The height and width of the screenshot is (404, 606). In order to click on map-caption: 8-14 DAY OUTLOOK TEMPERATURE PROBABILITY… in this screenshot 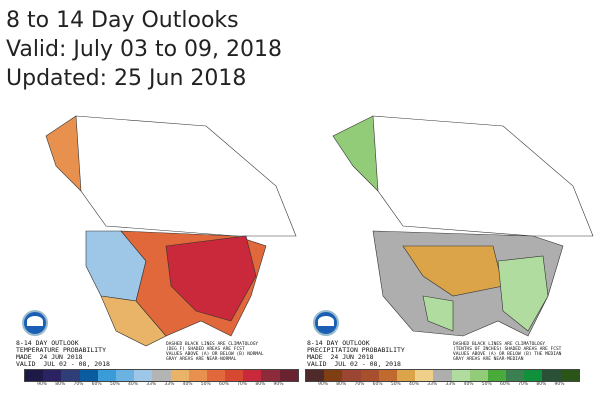, I will do `click(63, 353)`.